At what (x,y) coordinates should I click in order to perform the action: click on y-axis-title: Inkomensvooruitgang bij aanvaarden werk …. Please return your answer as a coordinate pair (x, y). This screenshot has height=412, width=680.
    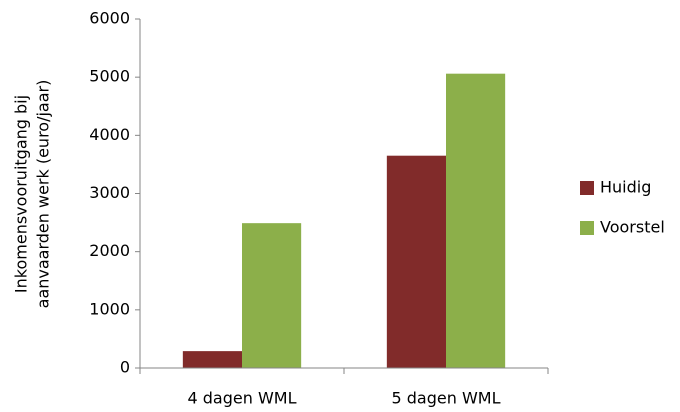
    Looking at the image, I should click on (32, 194).